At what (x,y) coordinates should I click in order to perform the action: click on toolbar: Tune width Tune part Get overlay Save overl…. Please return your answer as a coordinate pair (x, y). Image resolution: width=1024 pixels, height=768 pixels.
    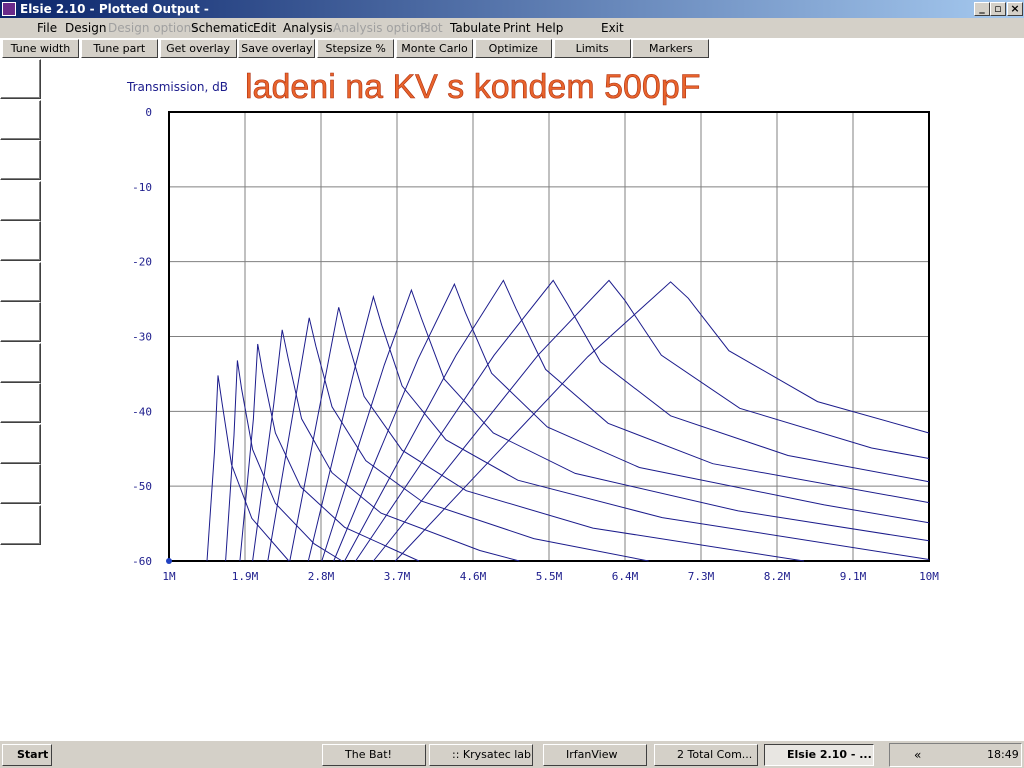
    Looking at the image, I should click on (512, 48).